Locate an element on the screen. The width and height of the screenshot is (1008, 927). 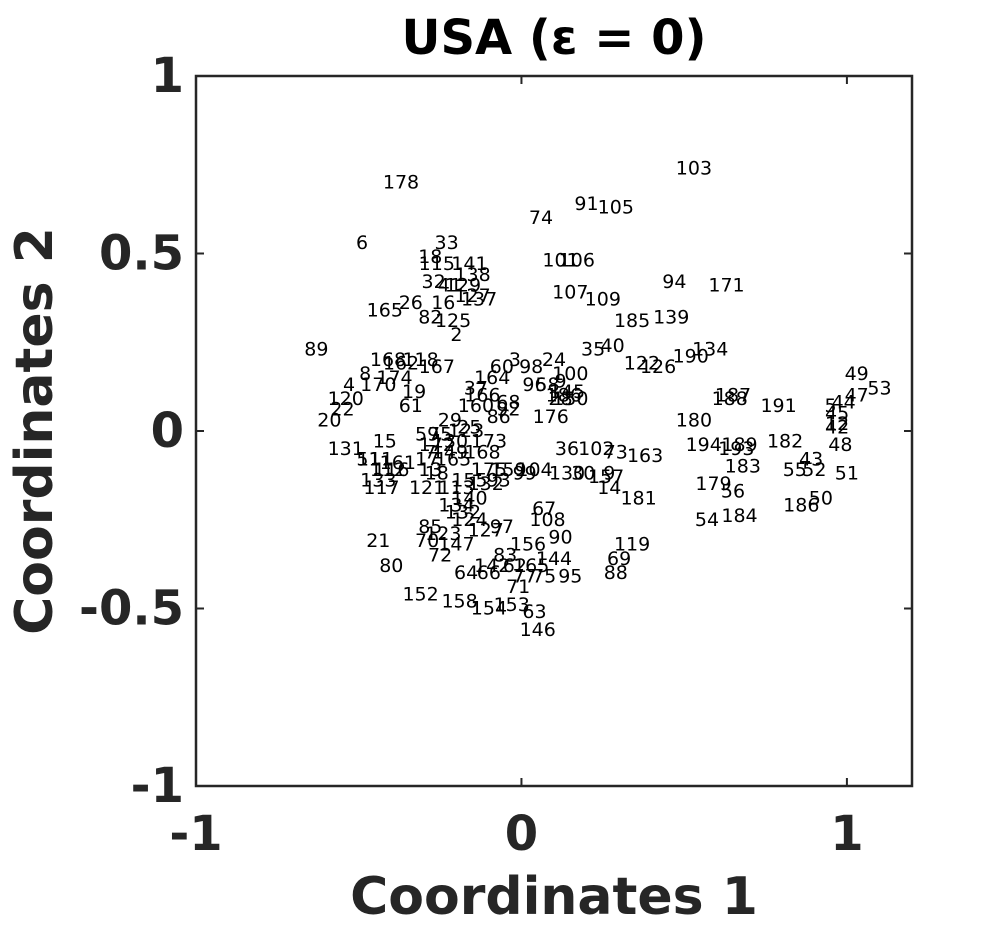
point-label-150: 123 is located at coordinates (443, 534).